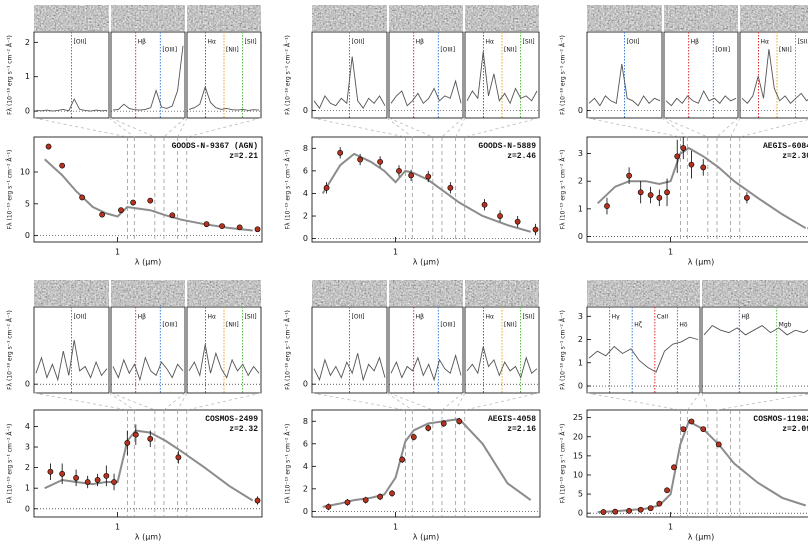 This screenshot has width=808, height=544. What do you see at coordinates (305, 148) in the screenshot?
I see `y-tick-label: 8` at bounding box center [305, 148].